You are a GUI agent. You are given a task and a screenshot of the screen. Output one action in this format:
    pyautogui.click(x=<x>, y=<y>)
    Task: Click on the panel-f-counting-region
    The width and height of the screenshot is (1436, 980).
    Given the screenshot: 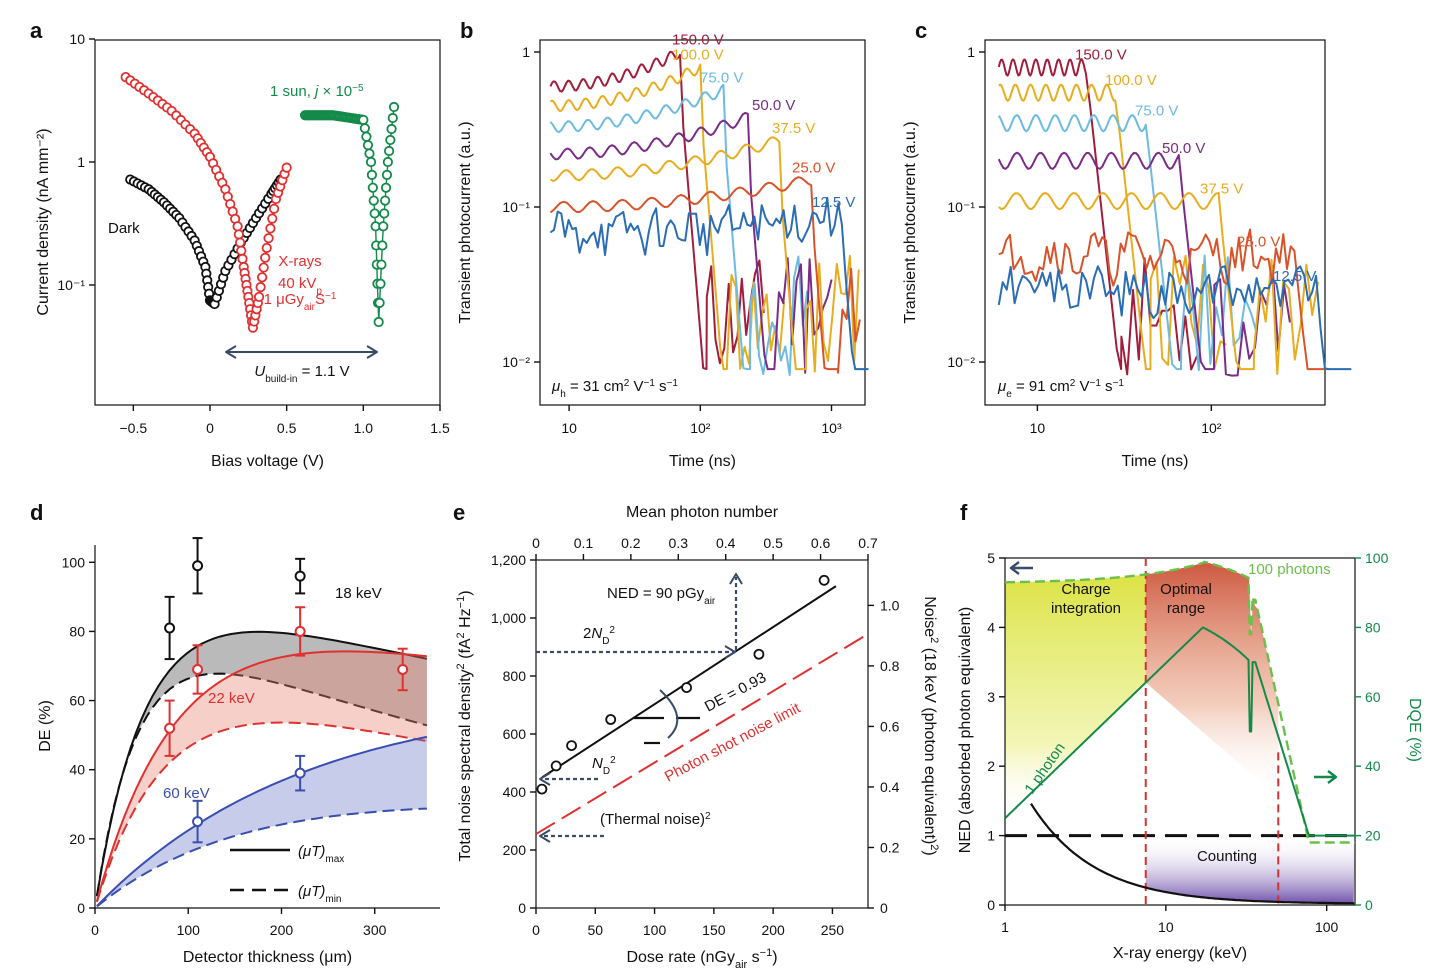 What is the action you would take?
    pyautogui.click(x=1250, y=869)
    